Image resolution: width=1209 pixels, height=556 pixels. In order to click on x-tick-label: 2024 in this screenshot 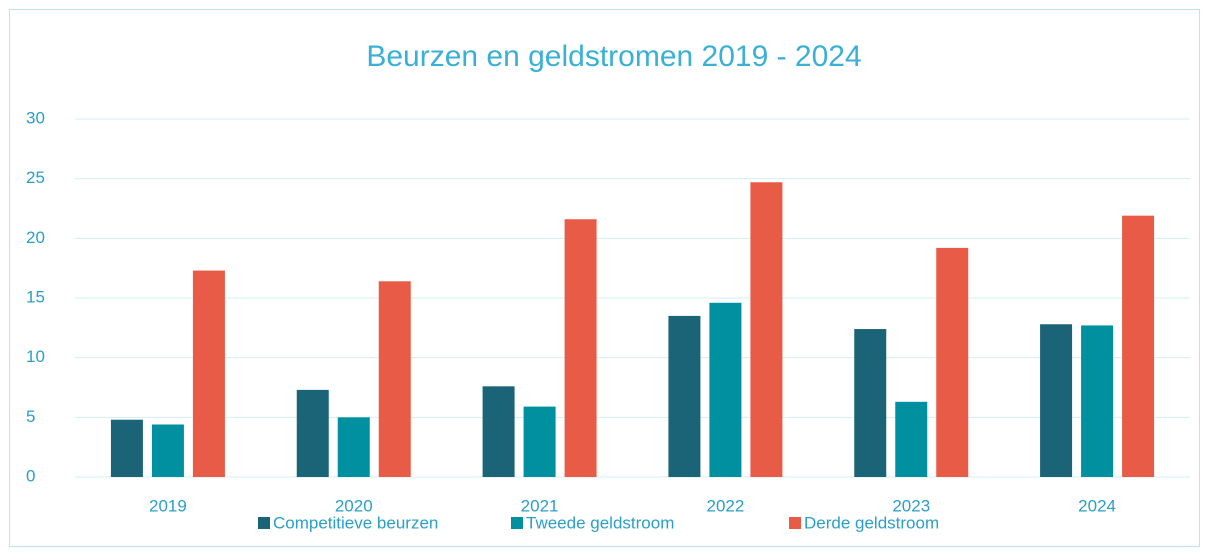, I will do `click(1097, 505)`.